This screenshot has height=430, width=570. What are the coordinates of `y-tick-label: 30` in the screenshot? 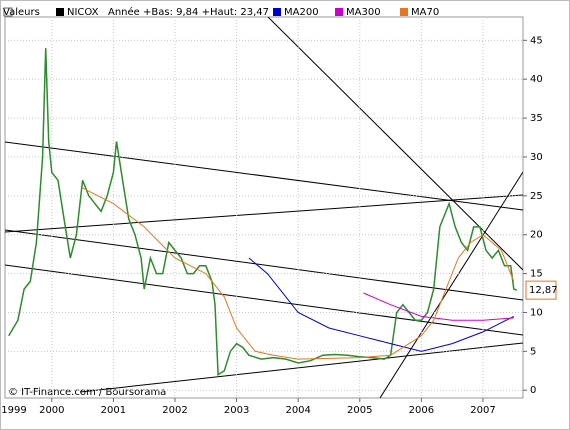 It's located at (536, 157).